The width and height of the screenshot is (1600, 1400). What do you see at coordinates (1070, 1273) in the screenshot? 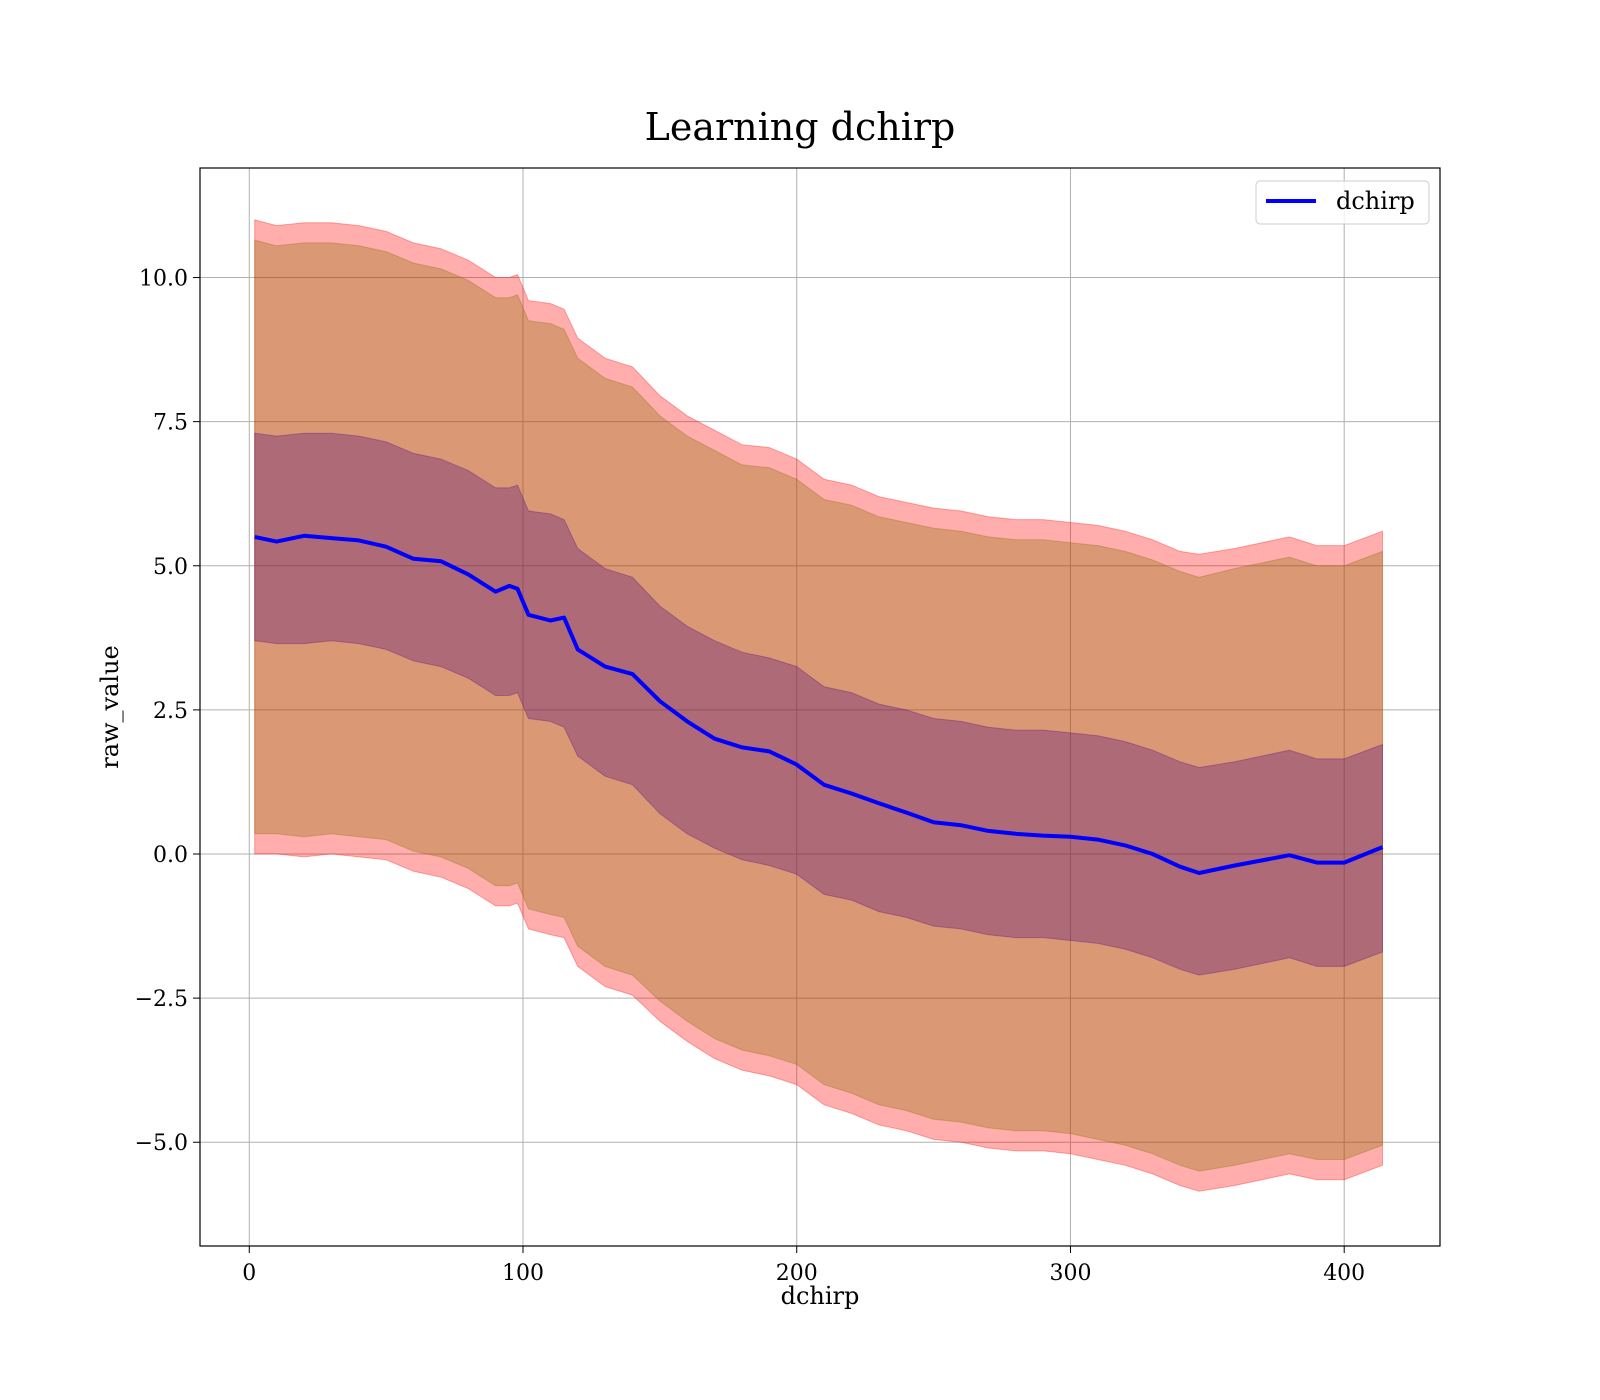
I see `x-tick-label: 300` at bounding box center [1070, 1273].